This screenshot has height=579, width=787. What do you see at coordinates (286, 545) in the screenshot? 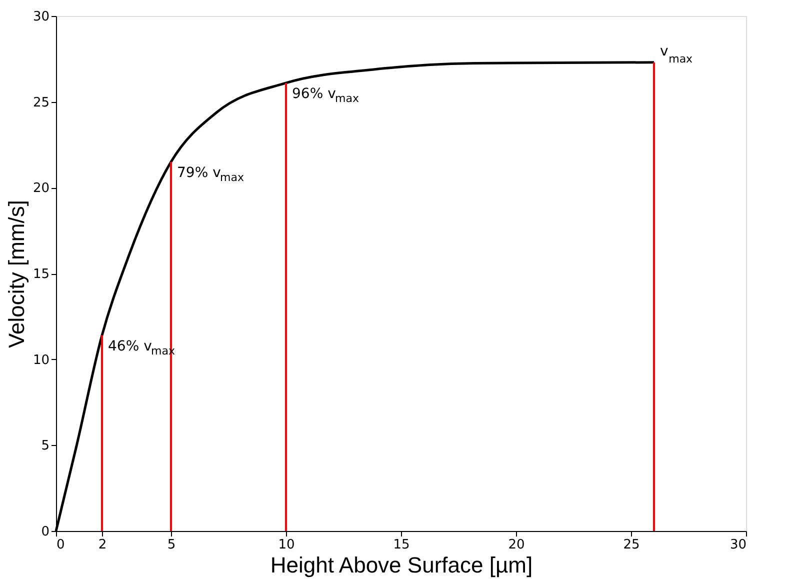
I see `x-tick-label: 10` at bounding box center [286, 545].